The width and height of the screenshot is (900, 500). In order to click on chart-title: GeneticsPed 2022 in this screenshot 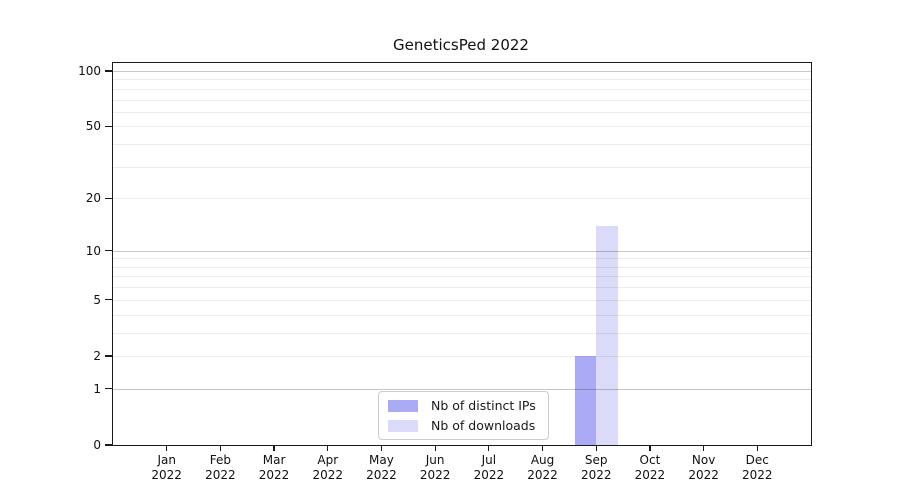, I will do `click(461, 45)`.